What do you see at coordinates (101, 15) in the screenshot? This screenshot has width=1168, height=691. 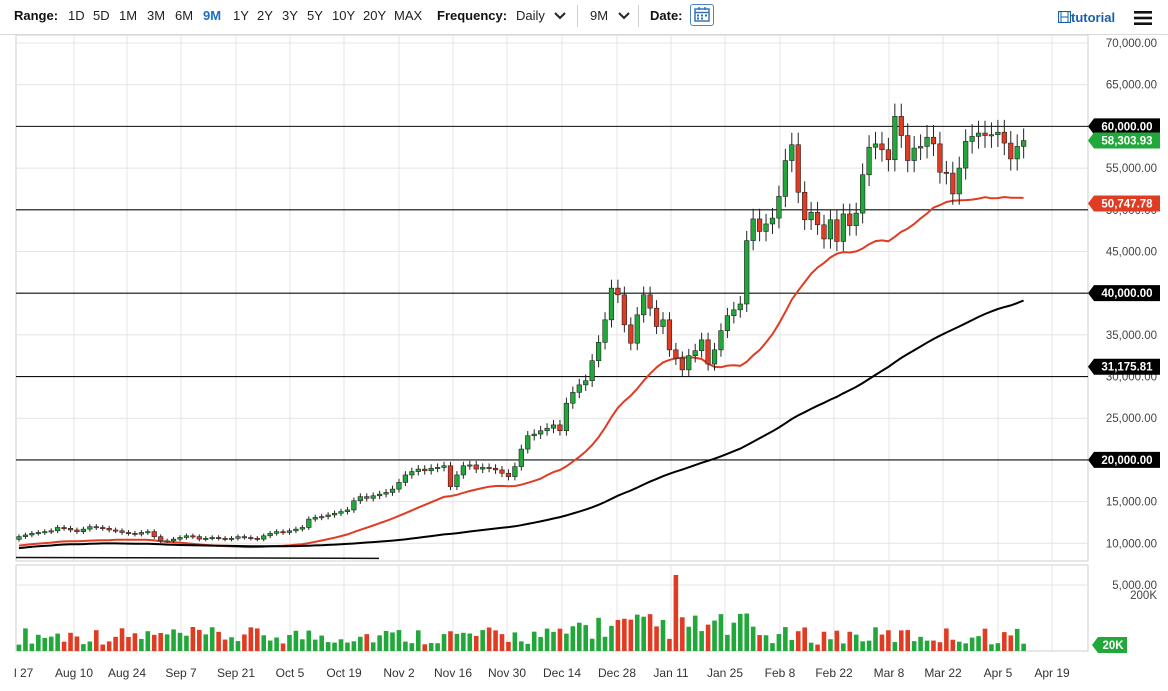 I see `range-5d-button: 5D` at bounding box center [101, 15].